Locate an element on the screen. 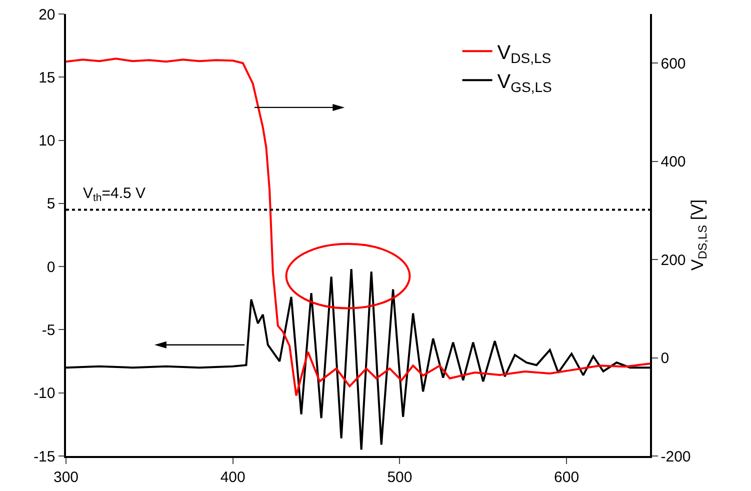 The width and height of the screenshot is (751, 491). ref-line-label: V$_{th}$=4.5 V is located at coordinates (114, 194).